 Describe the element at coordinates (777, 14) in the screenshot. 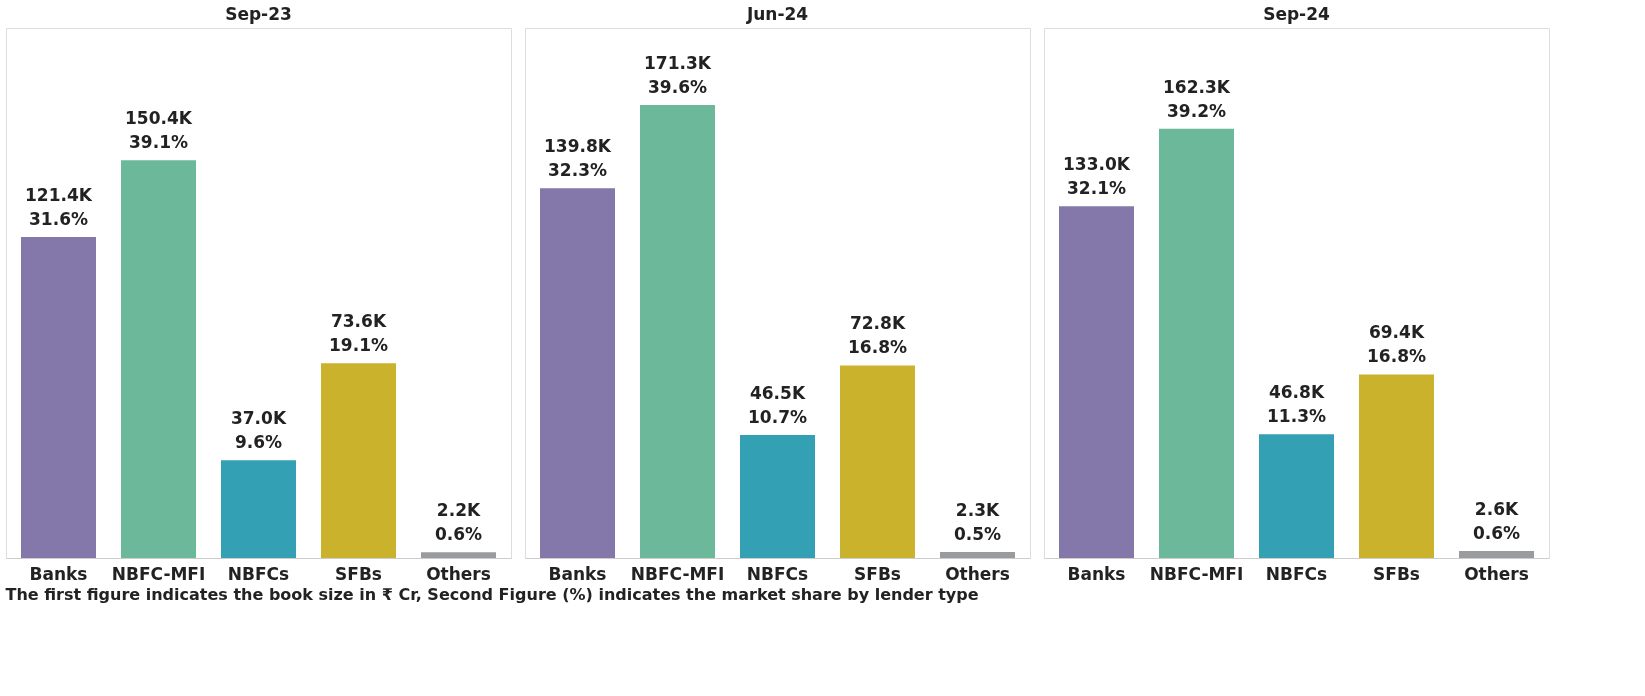

I see `chart-title: Jun-24` at that location.